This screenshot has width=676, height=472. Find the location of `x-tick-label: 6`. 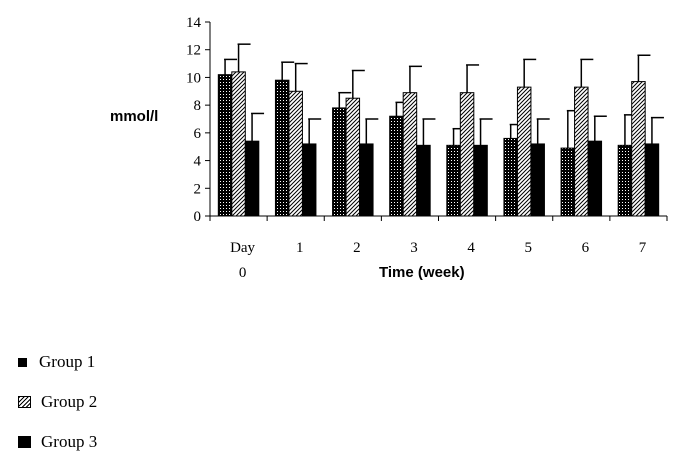

x-tick-label: 6 is located at coordinates (586, 248).